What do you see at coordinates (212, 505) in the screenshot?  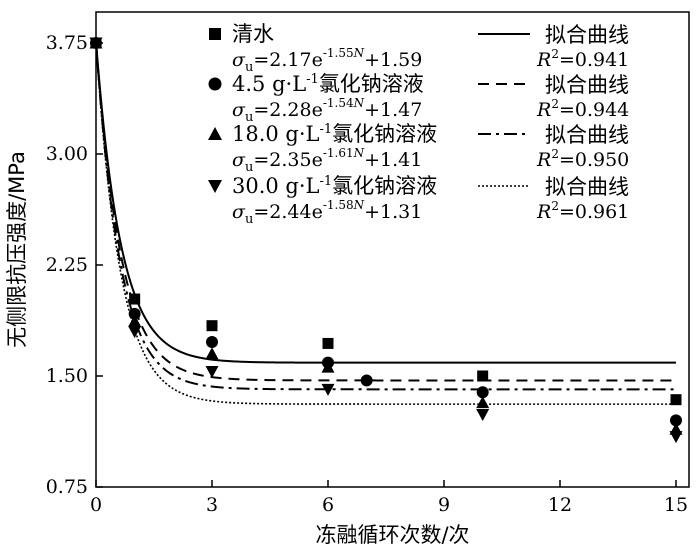 I see `x-tick-label: 3` at bounding box center [212, 505].